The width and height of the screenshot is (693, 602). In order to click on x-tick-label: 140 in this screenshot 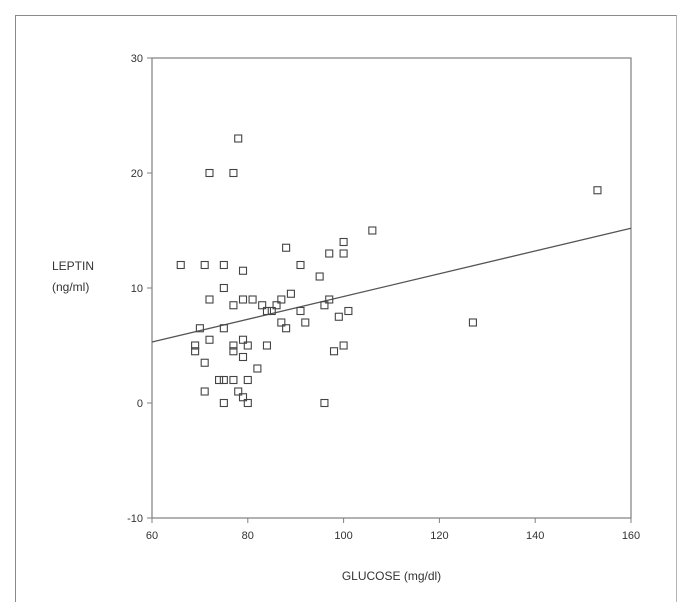, I will do `click(535, 536)`.